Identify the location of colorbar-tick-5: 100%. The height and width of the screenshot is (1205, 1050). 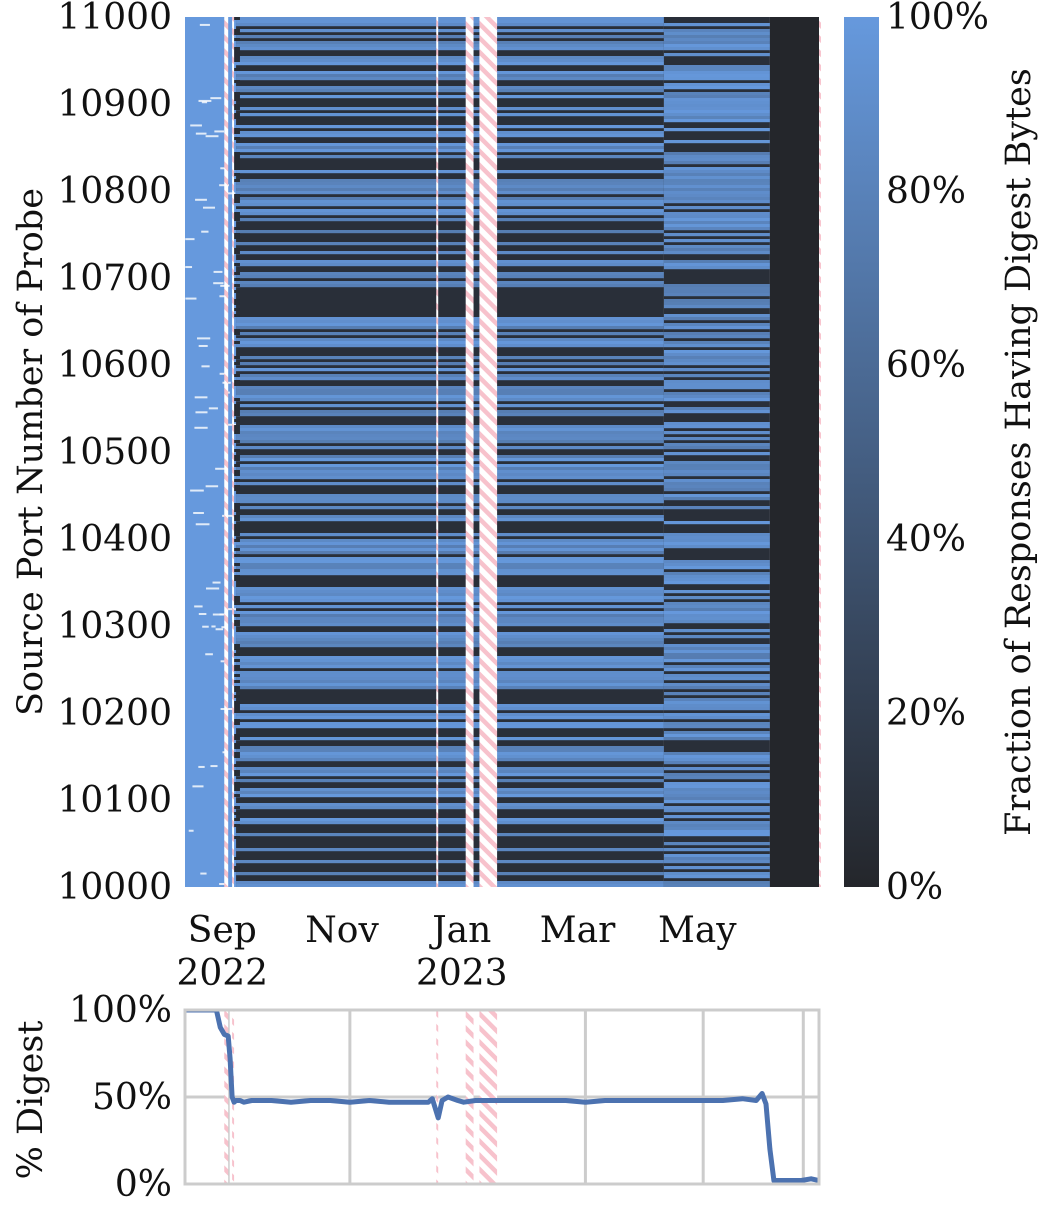
(937, 19).